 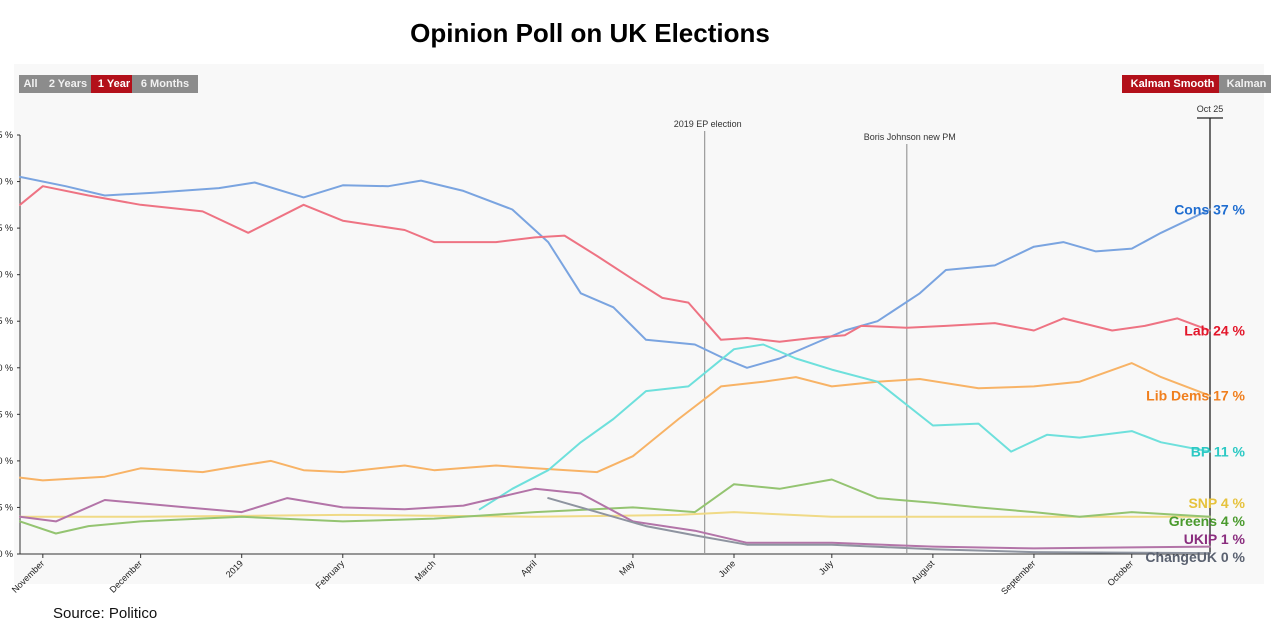 I want to click on y-tick-label: 15 %, so click(x=6, y=414).